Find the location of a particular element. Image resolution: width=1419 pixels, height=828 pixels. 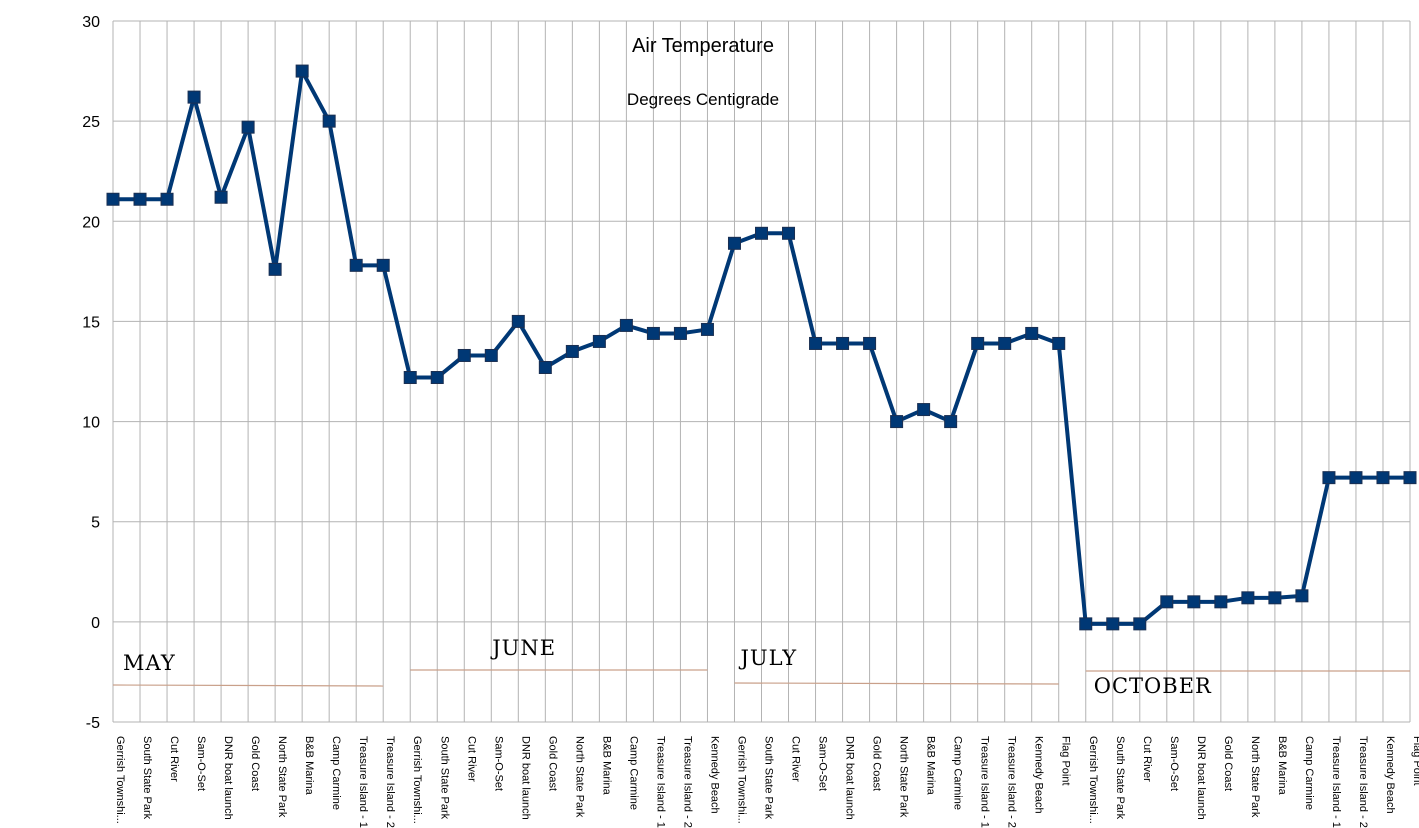

month-label: MAY is located at coordinates (149, 663).